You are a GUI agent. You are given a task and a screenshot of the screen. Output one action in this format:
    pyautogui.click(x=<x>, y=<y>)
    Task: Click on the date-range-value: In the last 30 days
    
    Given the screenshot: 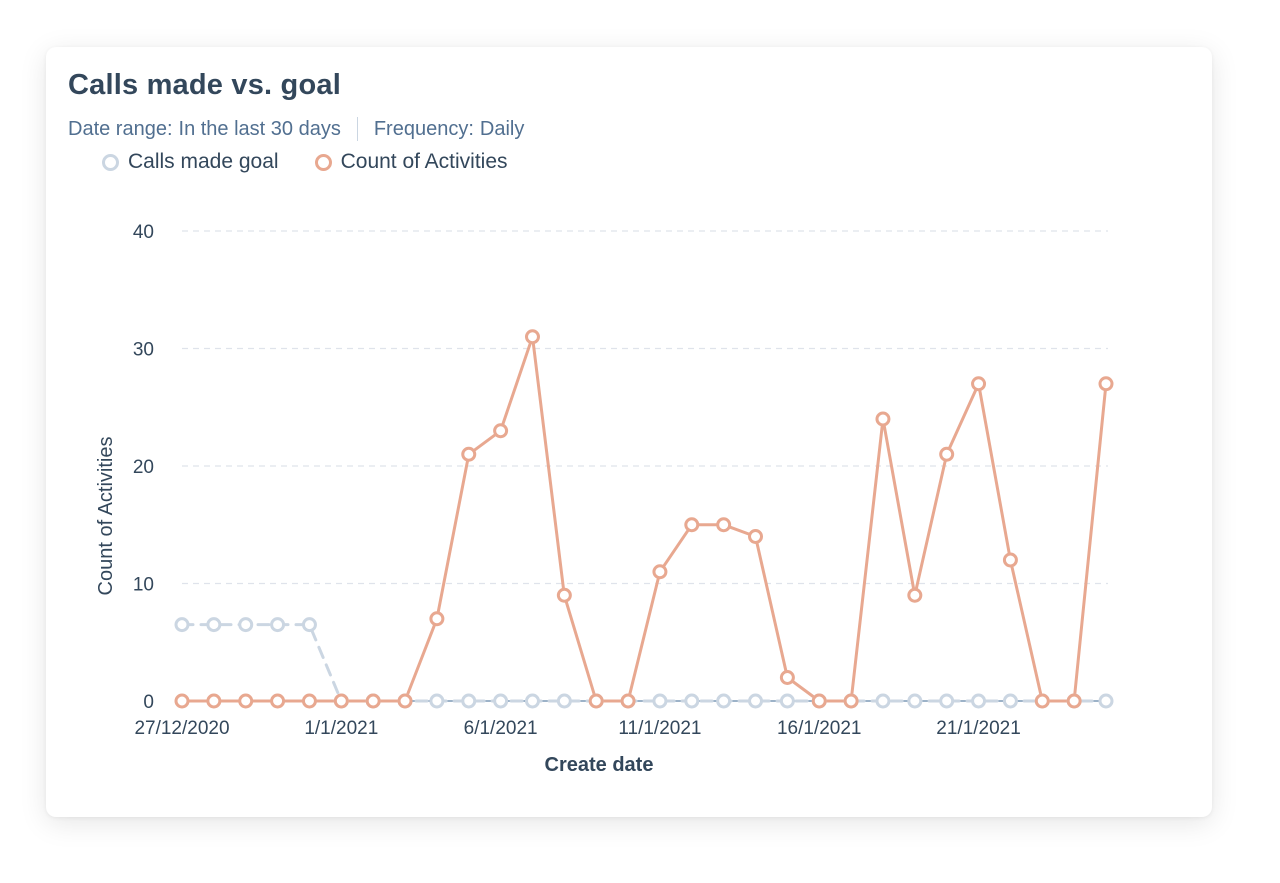 What is the action you would take?
    pyautogui.click(x=259, y=128)
    